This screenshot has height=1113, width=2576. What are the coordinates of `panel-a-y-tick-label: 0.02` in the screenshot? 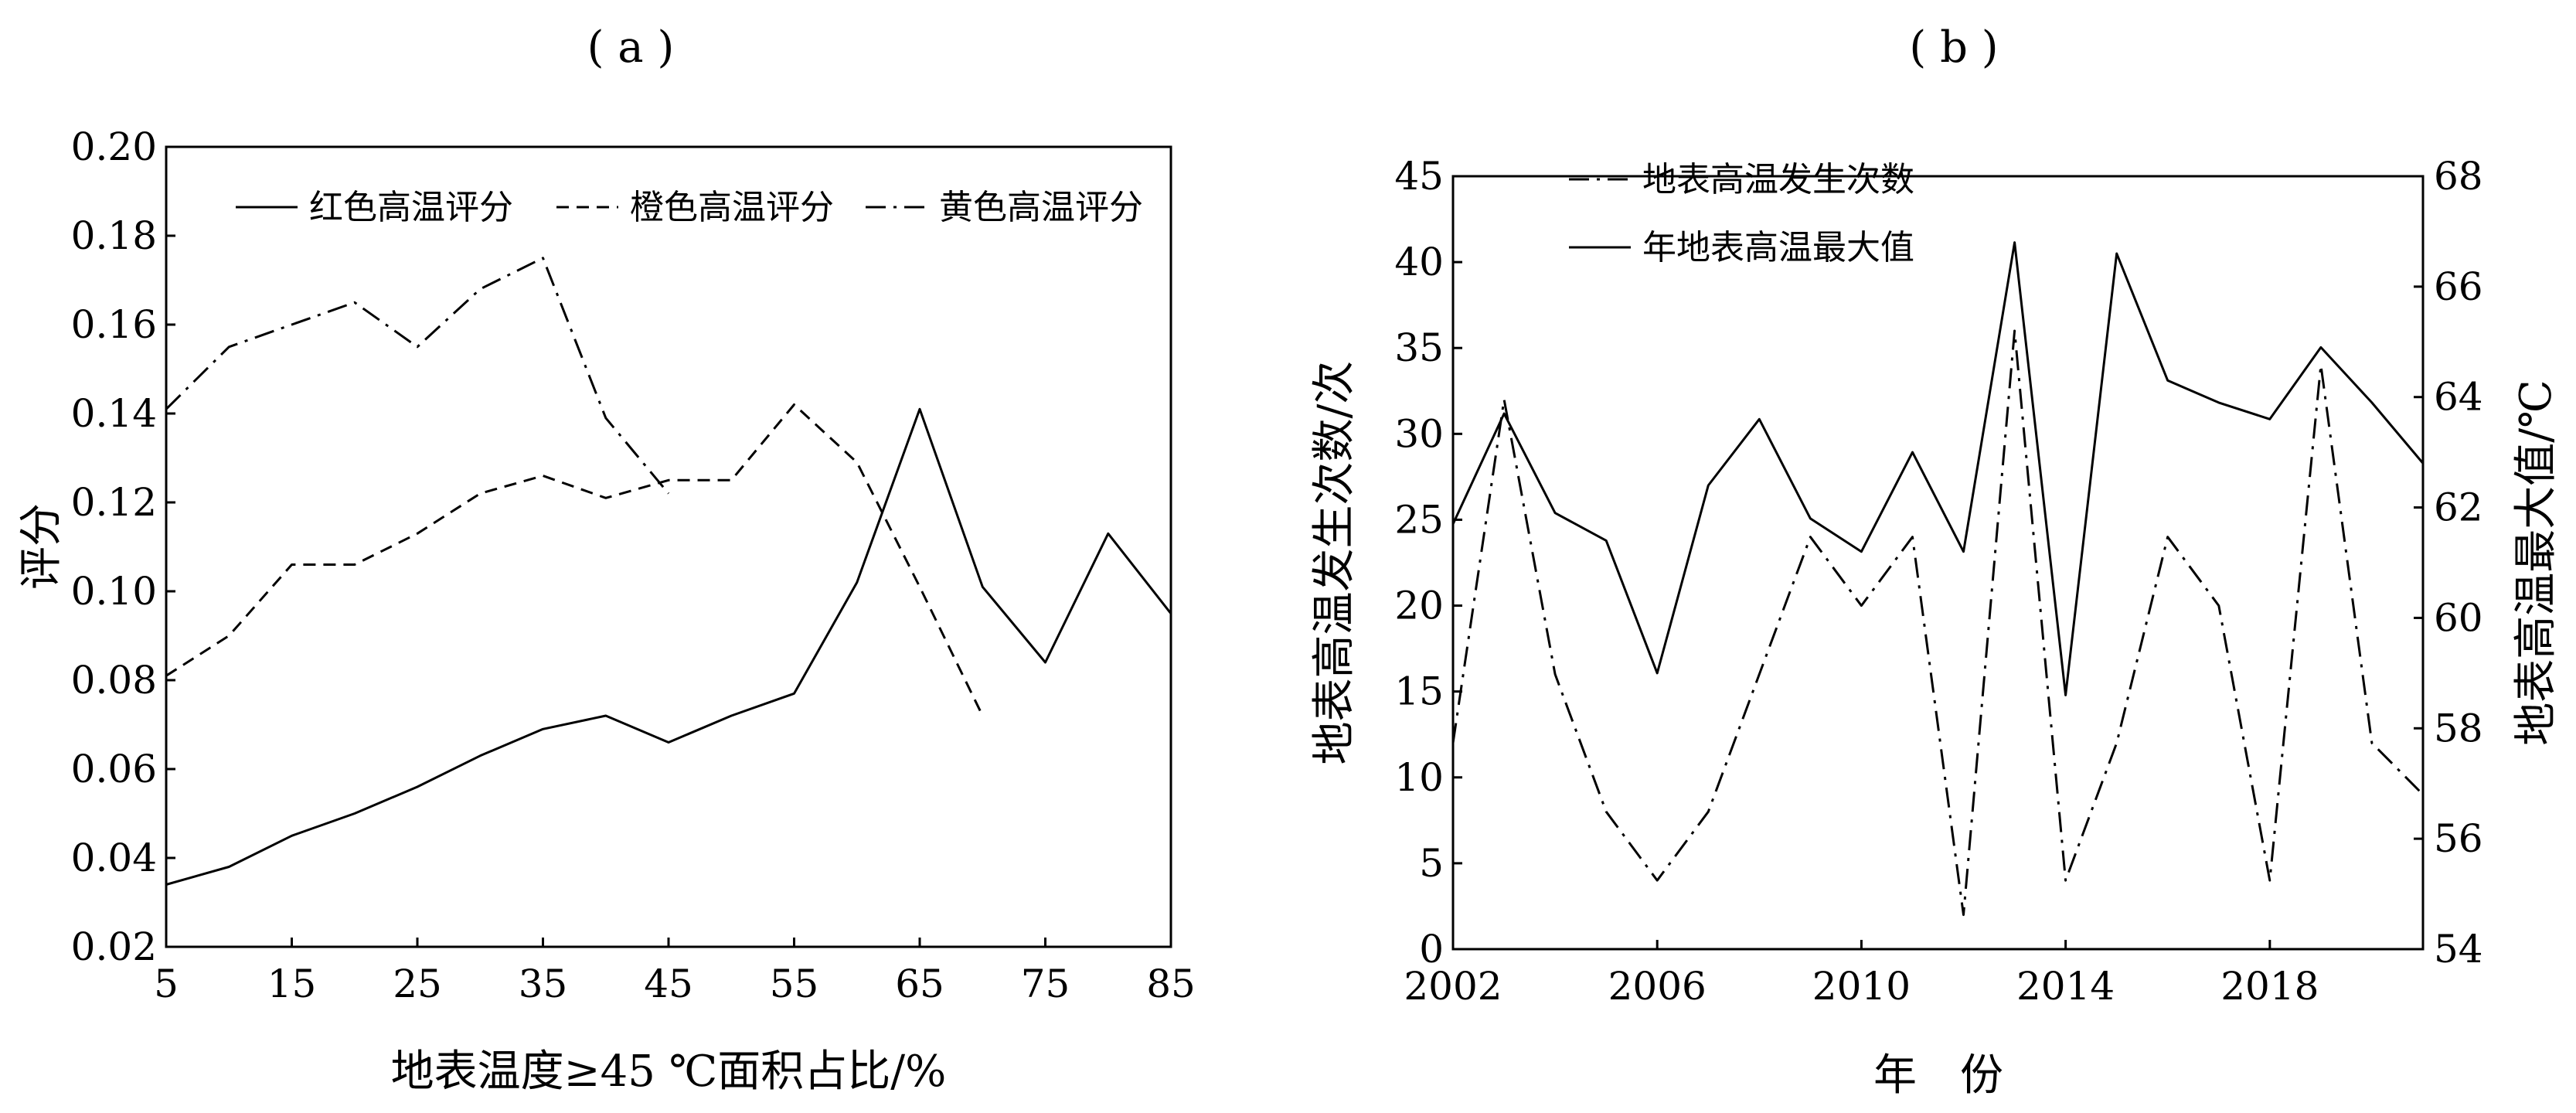 It's located at (114, 946).